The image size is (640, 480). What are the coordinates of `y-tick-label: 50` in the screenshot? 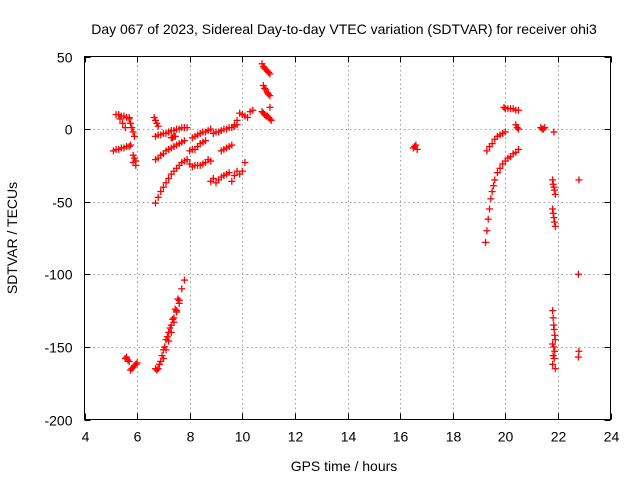 It's located at (65, 58).